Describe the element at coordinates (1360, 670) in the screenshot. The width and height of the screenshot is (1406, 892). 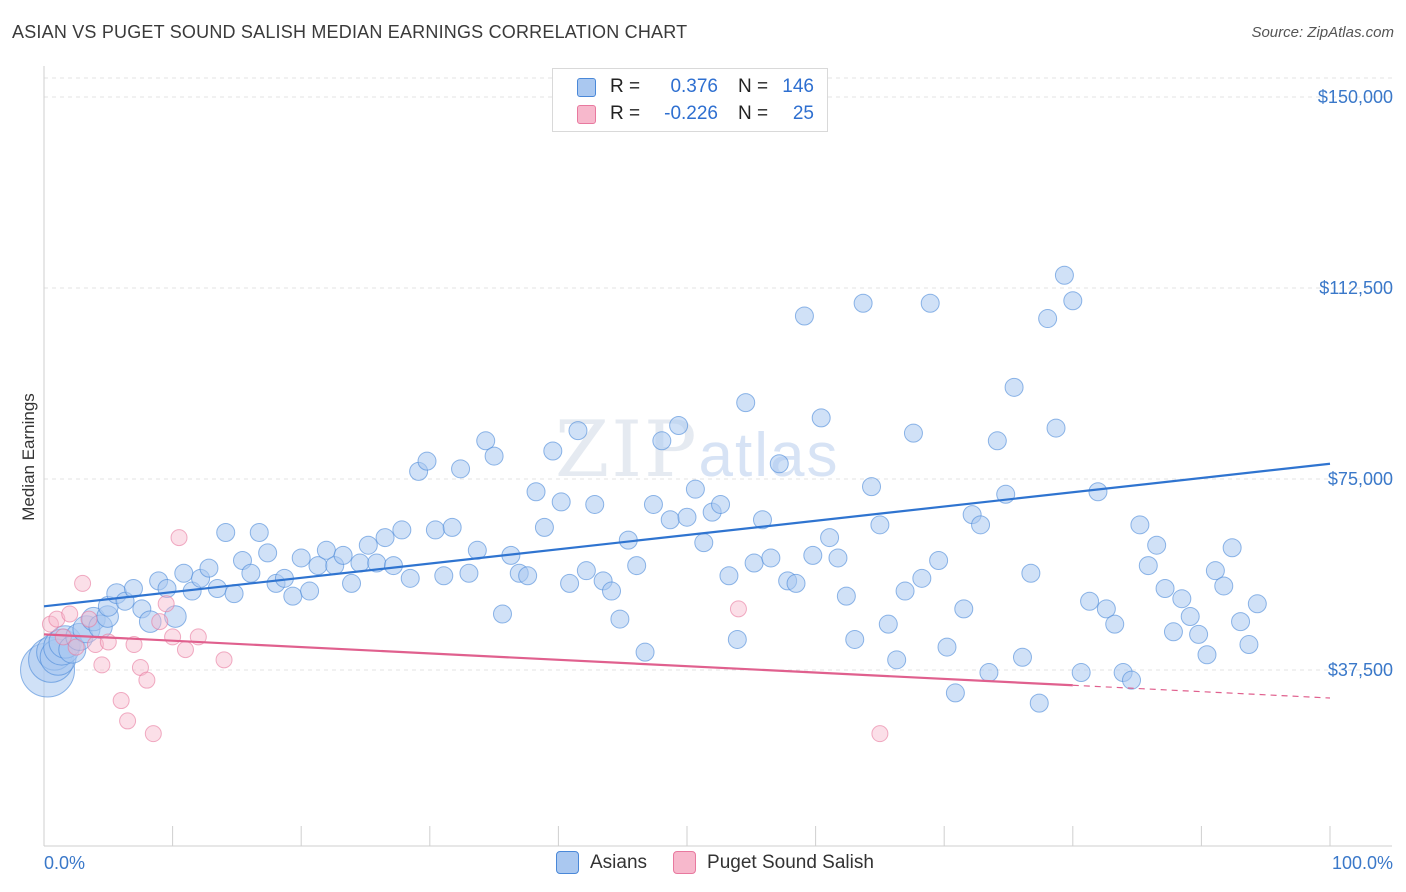
I see `y-tick-label: $37,500` at that location.